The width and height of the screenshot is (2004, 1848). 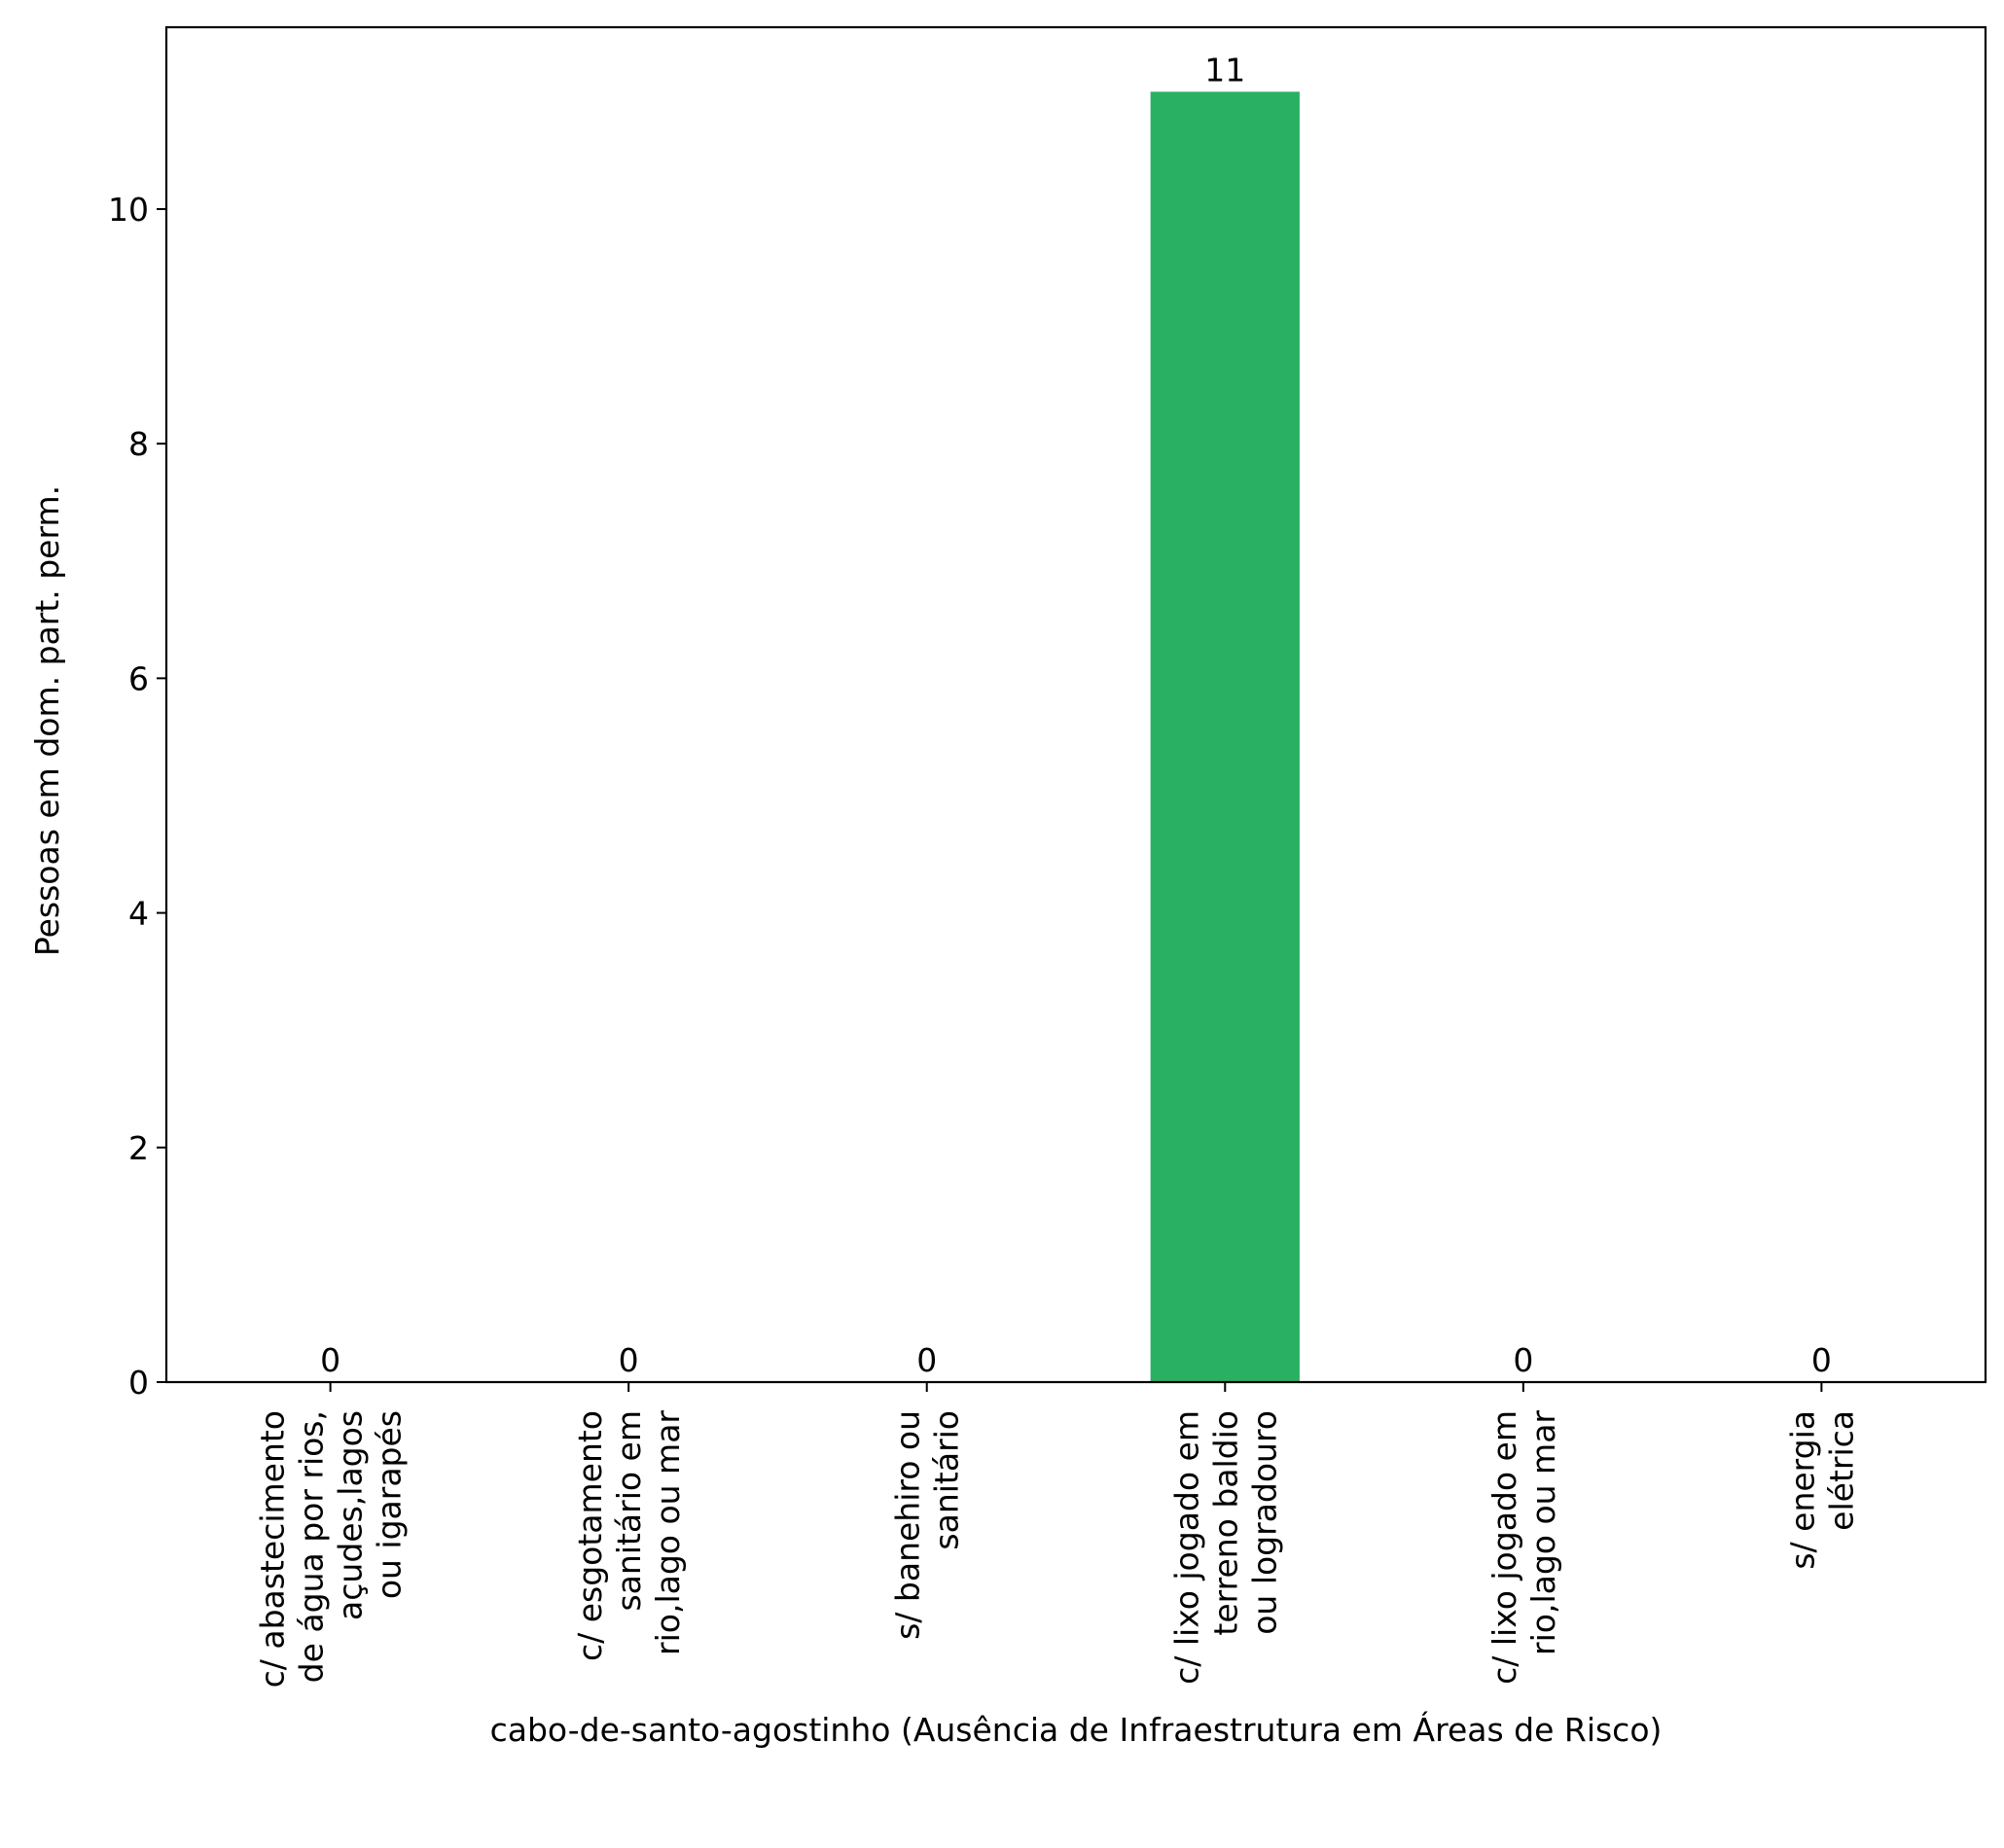 What do you see at coordinates (947, 1480) in the screenshot?
I see `x-tick-label-line: sanitário` at bounding box center [947, 1480].